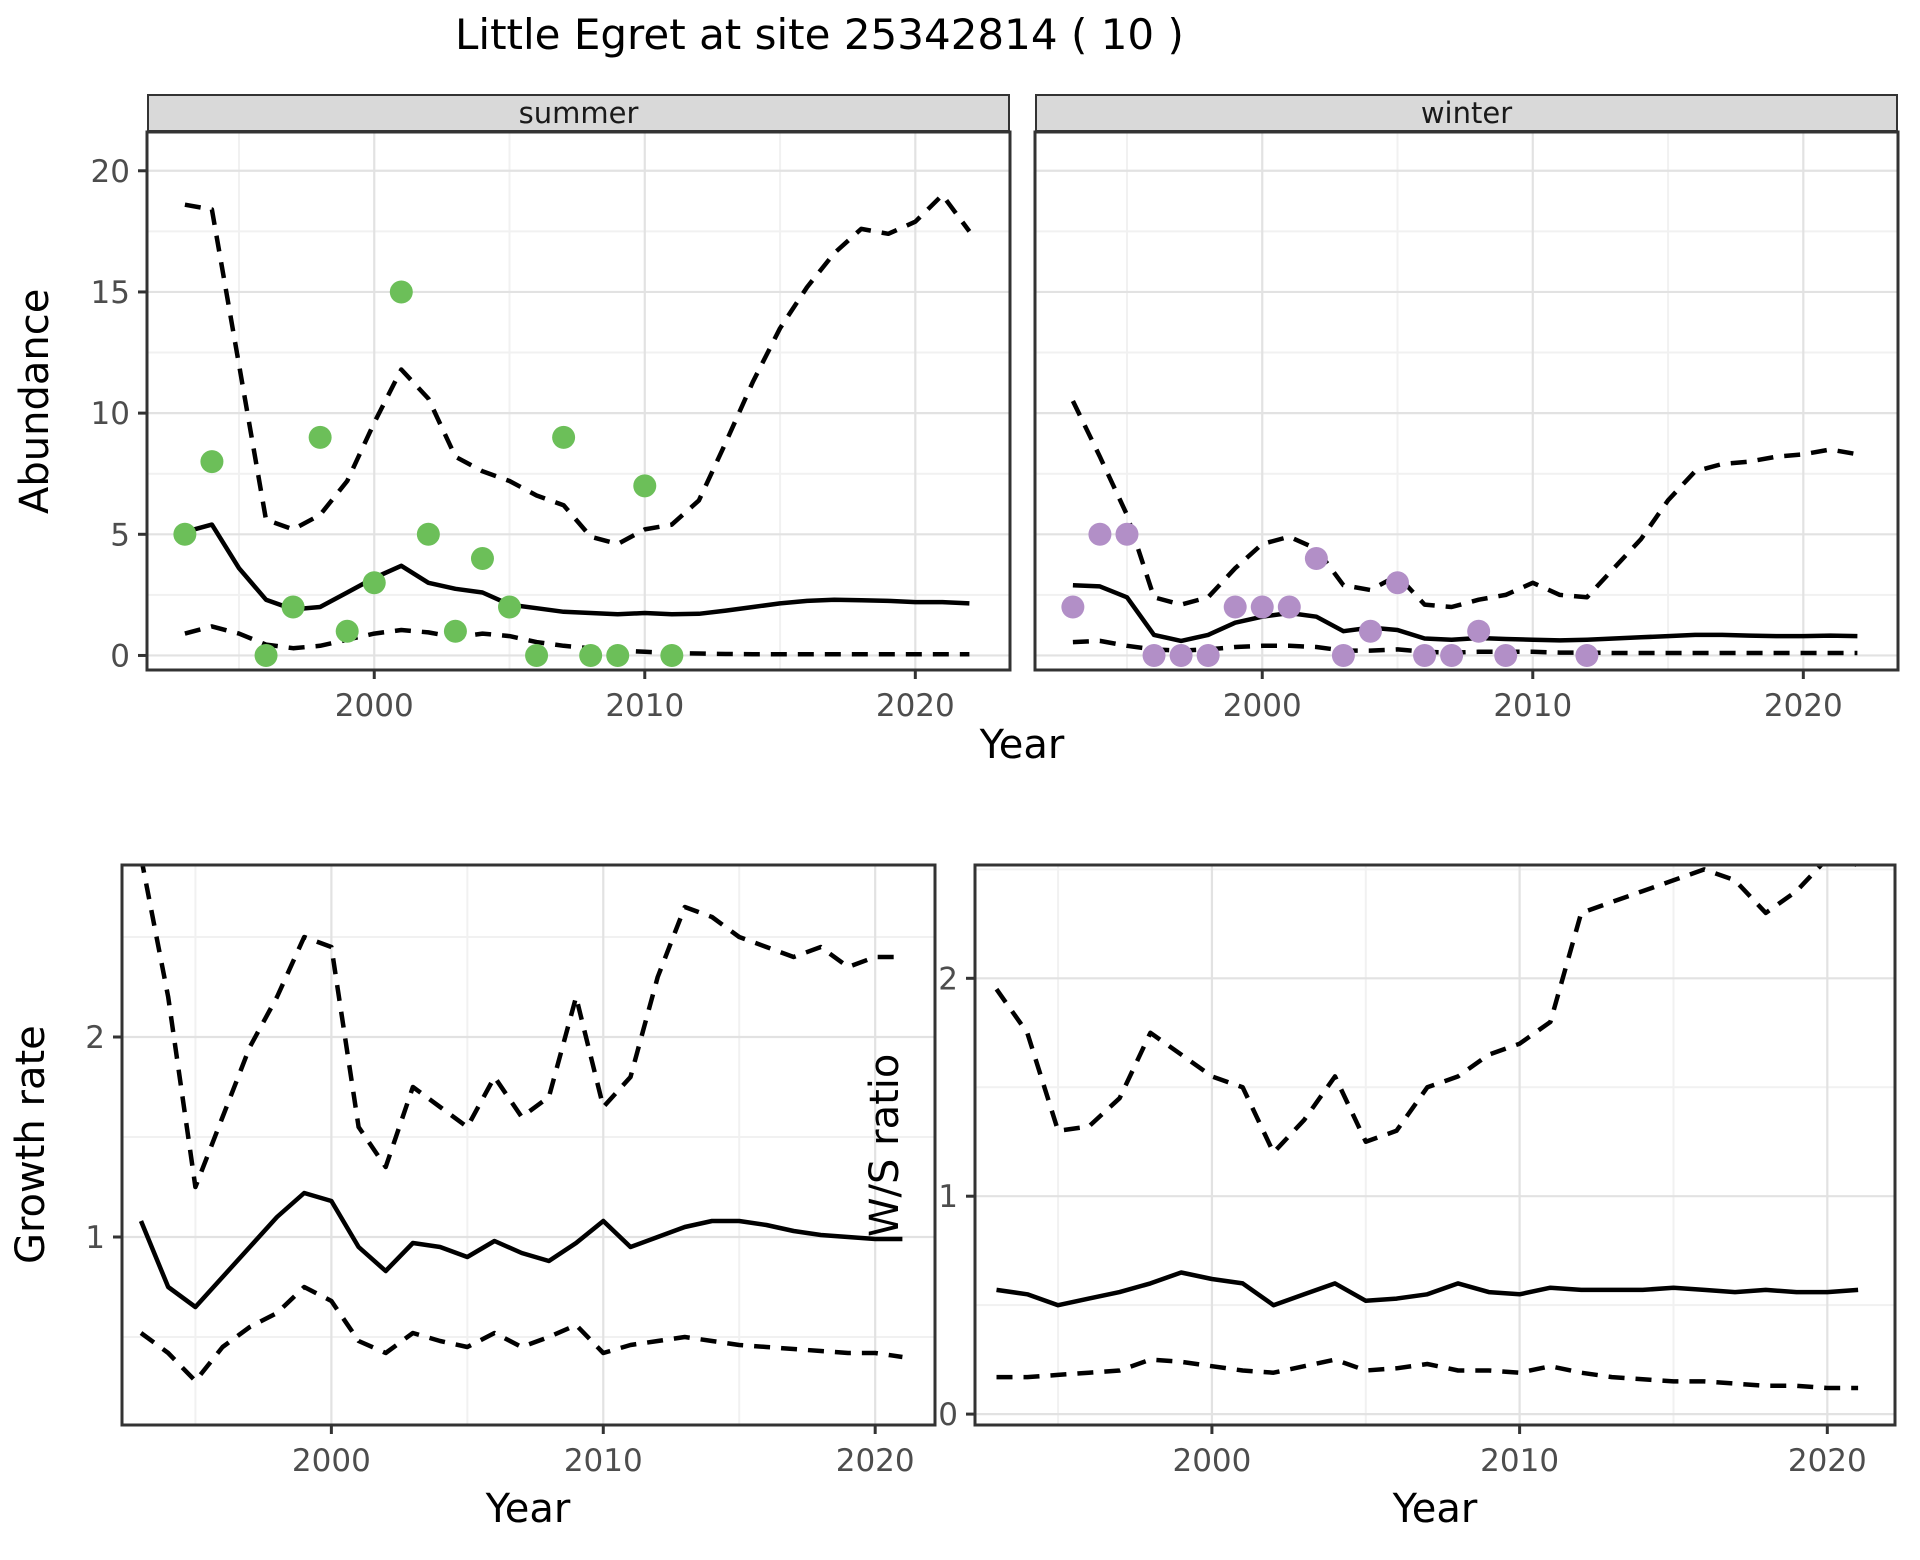 The image size is (1920, 1560). Describe the element at coordinates (120, 535) in the screenshot. I see `y-tick-label: 5` at that location.